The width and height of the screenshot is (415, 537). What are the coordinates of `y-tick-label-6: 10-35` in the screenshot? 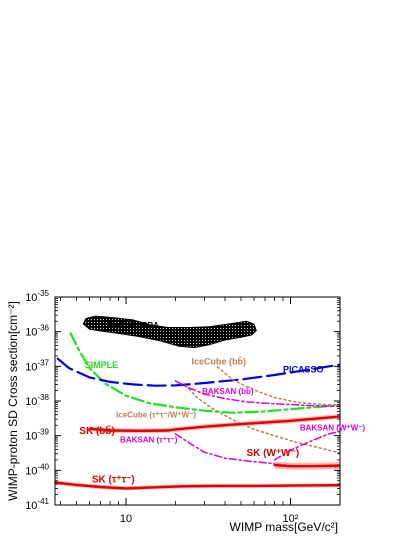 It's located at (37, 296).